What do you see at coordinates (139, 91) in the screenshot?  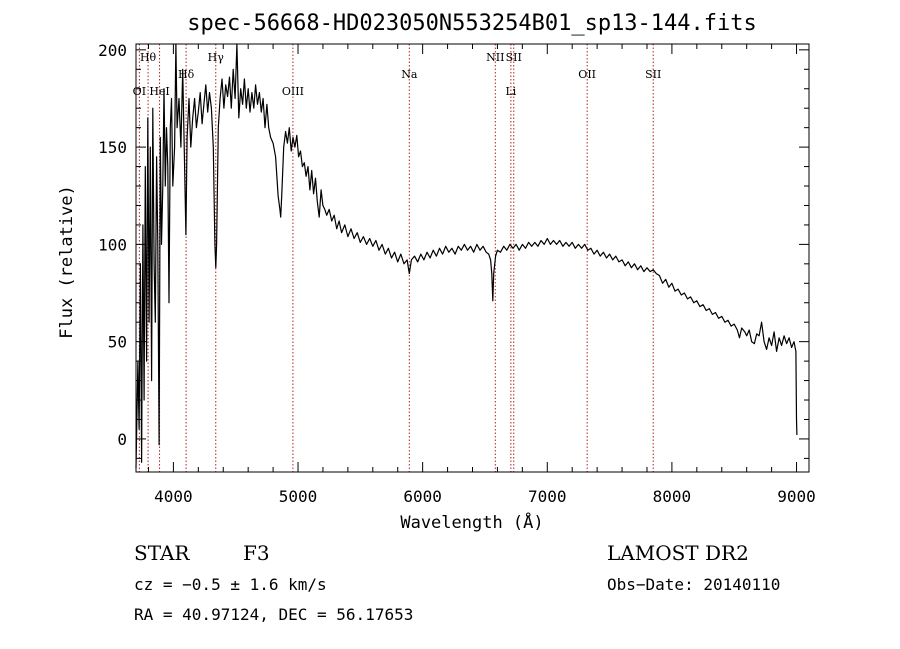 I see `spectral-line-label: OI` at bounding box center [139, 91].